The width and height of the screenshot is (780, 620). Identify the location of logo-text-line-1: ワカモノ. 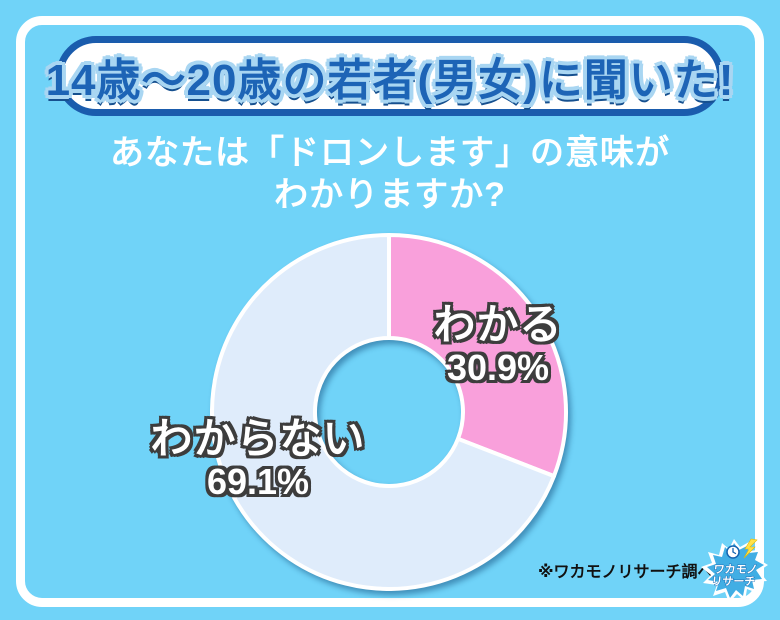
(735, 569).